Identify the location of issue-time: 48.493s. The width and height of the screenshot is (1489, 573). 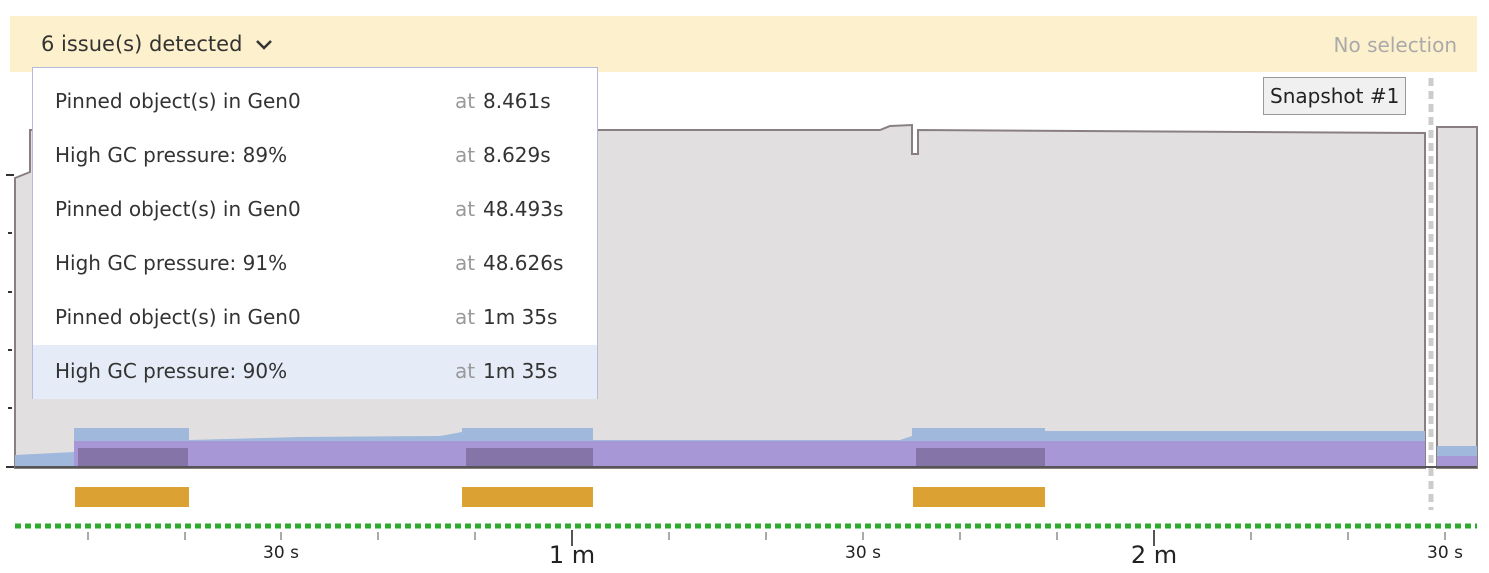
(523, 209).